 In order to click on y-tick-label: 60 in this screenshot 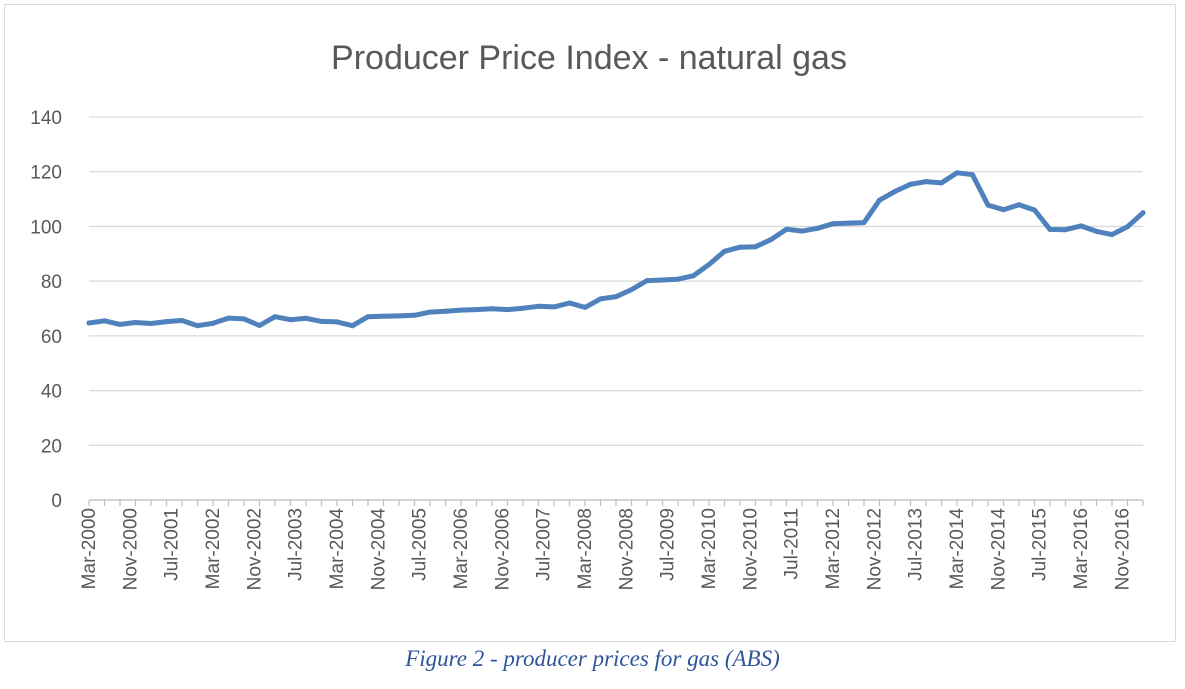, I will do `click(51, 337)`.